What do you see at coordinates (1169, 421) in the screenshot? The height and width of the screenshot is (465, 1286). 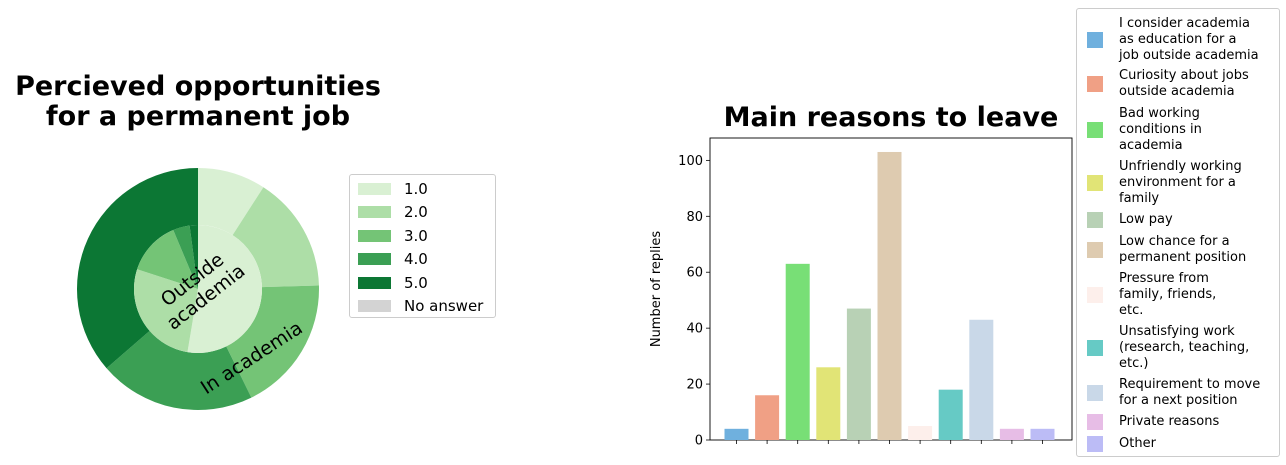 I see `legend-label: Private reasons` at bounding box center [1169, 421].